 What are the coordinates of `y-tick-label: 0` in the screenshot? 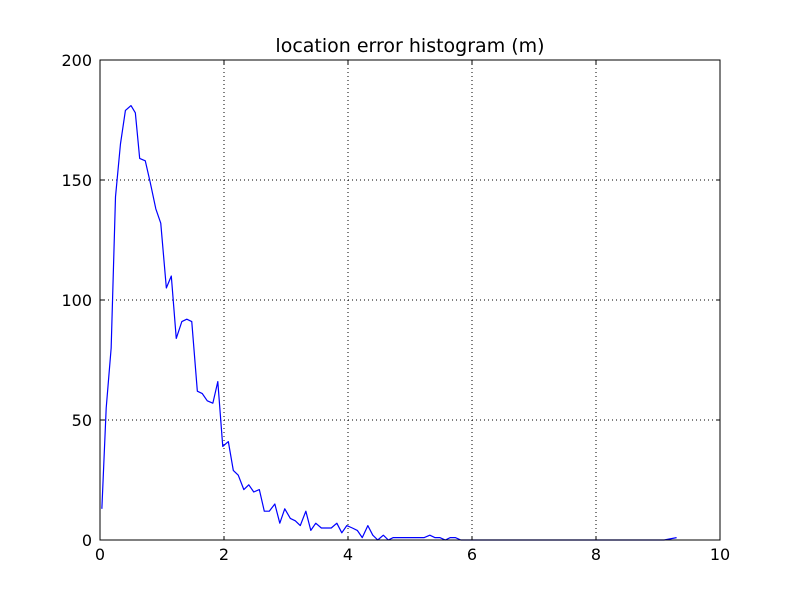 It's located at (87, 540).